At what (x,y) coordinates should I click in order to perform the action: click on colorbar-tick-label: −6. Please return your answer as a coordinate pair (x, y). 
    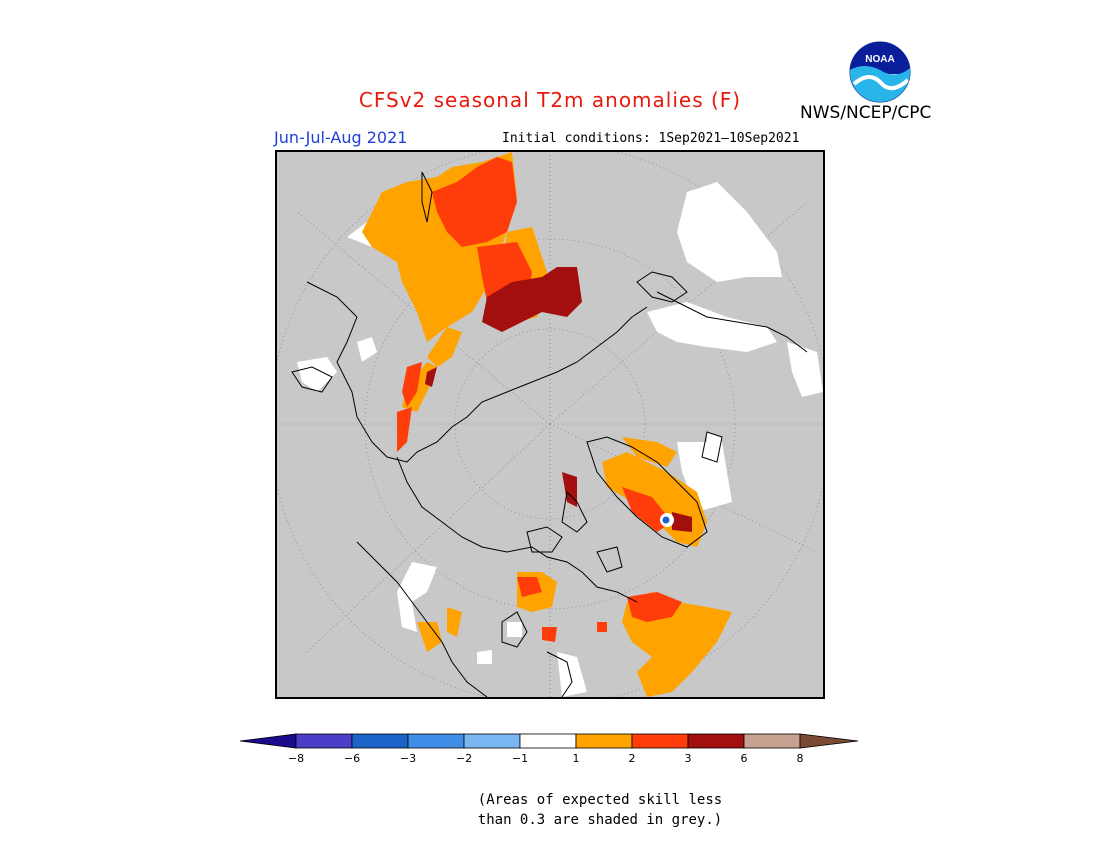
    Looking at the image, I should click on (352, 758).